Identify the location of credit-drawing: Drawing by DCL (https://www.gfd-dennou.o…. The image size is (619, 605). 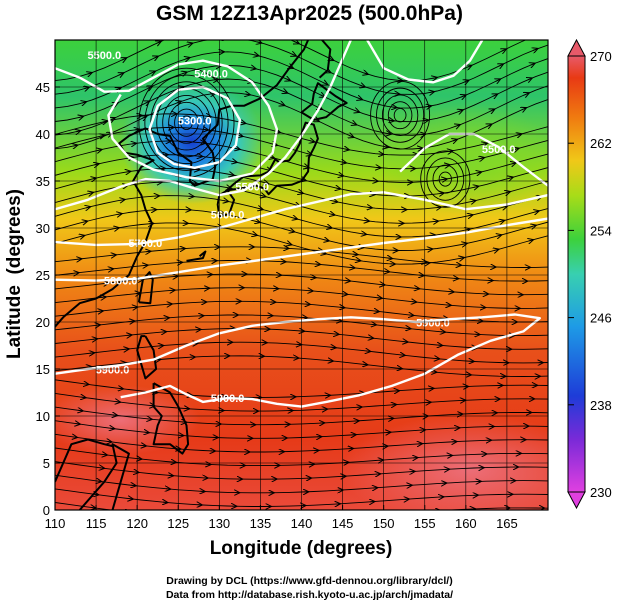
(309, 581).